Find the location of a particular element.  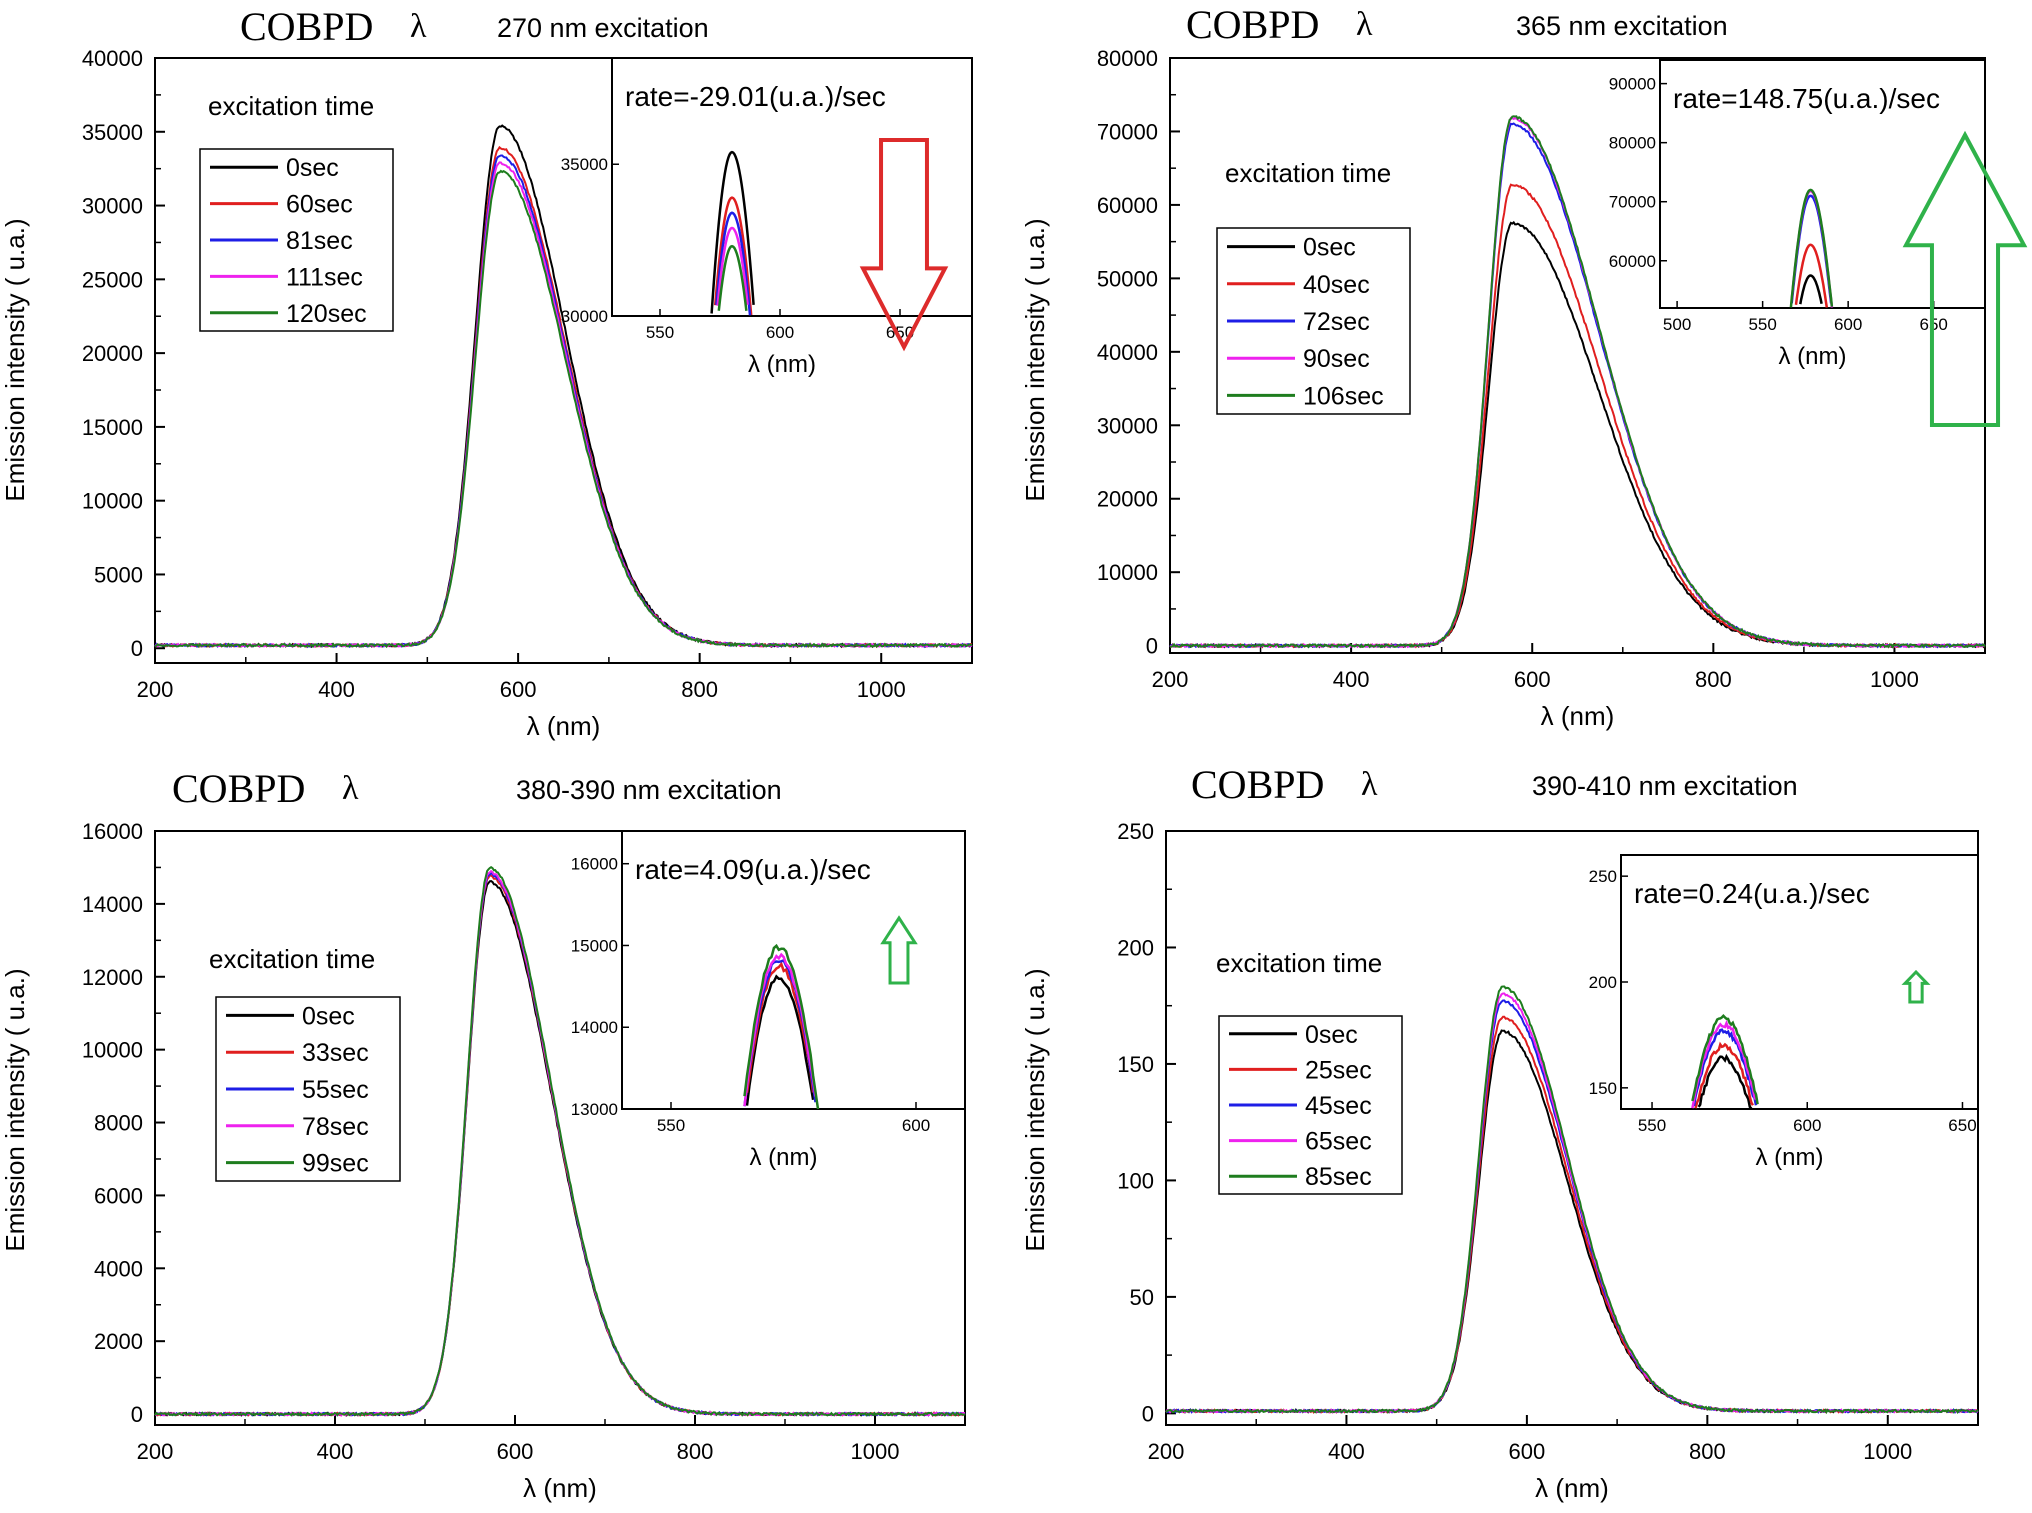

panel-title-excitation: 380-390 nm excitation is located at coordinates (649, 790).